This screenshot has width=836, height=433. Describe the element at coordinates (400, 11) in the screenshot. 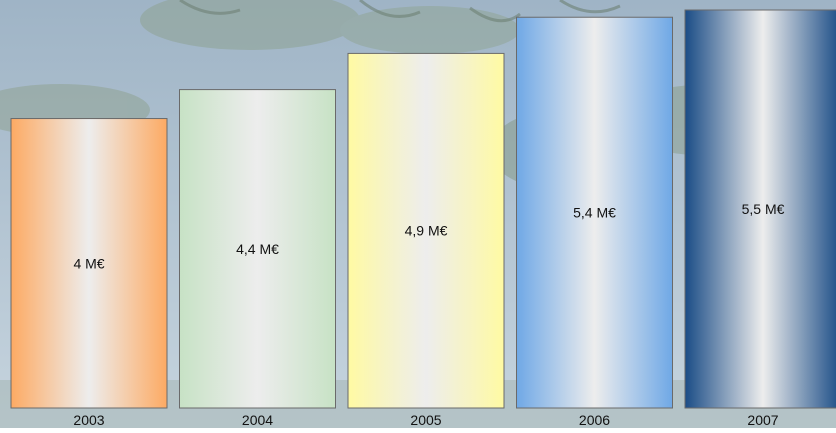

I see `background-branches` at that location.